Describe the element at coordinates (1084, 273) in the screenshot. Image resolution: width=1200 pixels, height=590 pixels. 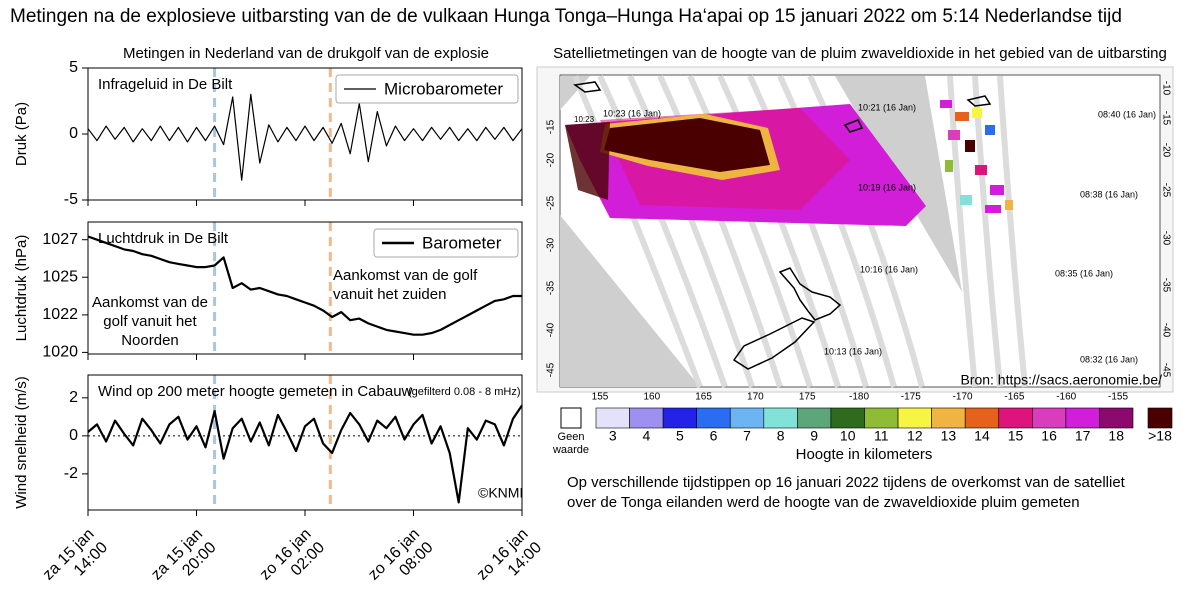
I see `overpass-time: 08:35 (16 Jan)` at that location.